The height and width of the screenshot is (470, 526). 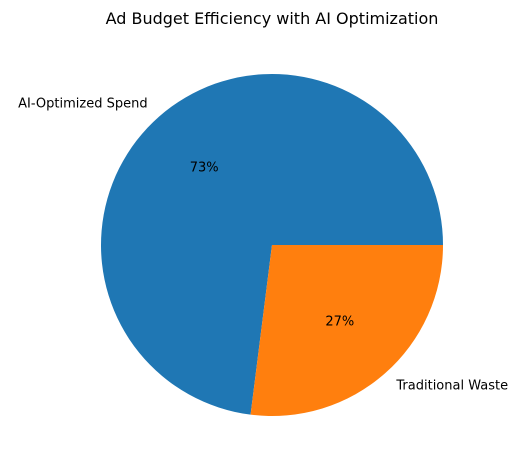 What do you see at coordinates (339, 321) in the screenshot?
I see `pie-percent-label: 27%` at bounding box center [339, 321].